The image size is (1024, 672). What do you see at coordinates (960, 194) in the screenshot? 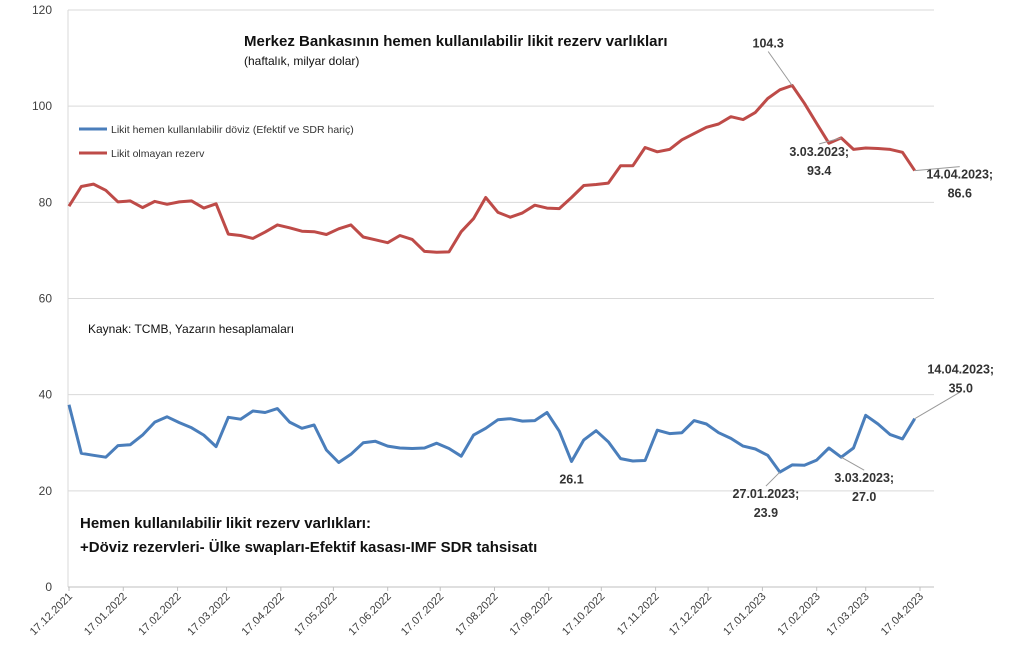
I see `data-label: 86.6` at bounding box center [960, 194].